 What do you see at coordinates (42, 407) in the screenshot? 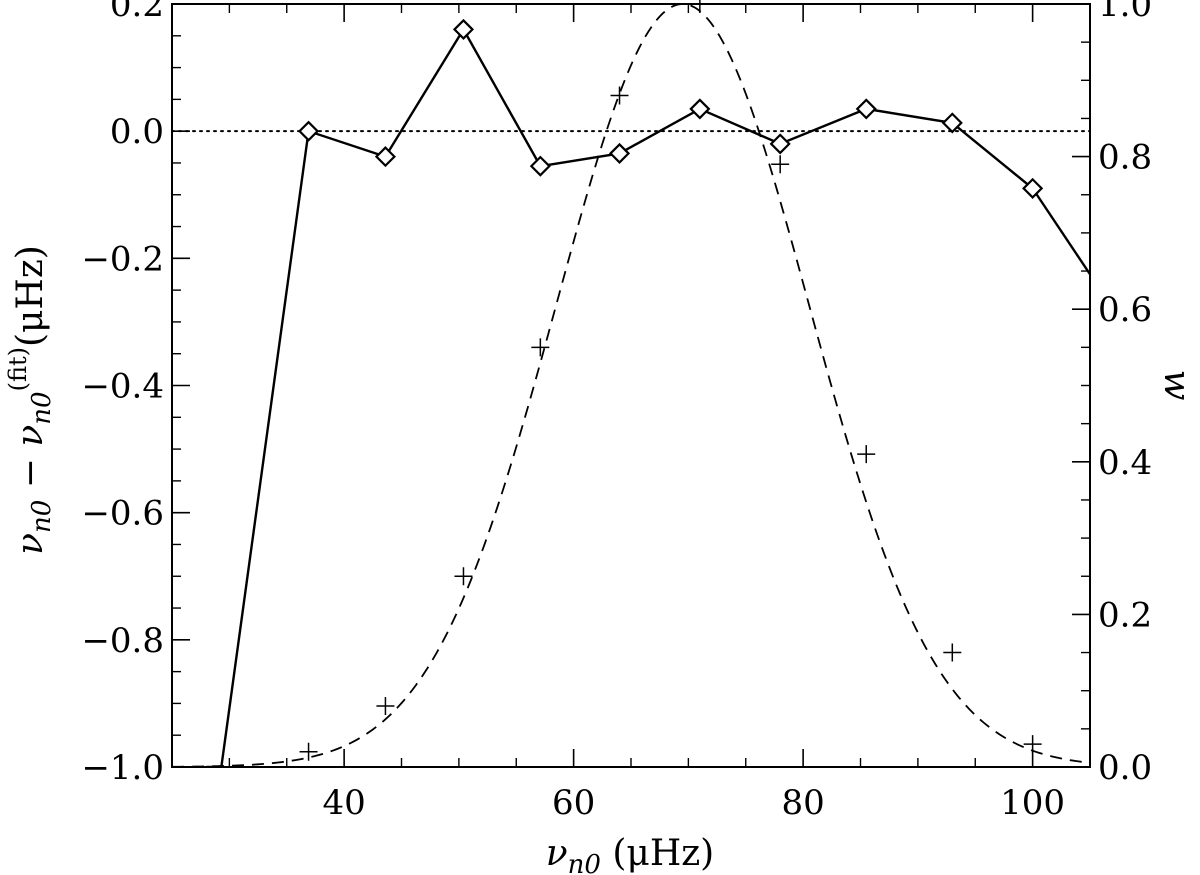
I see `y-axis-label-subscript-b: n0` at bounding box center [42, 407].